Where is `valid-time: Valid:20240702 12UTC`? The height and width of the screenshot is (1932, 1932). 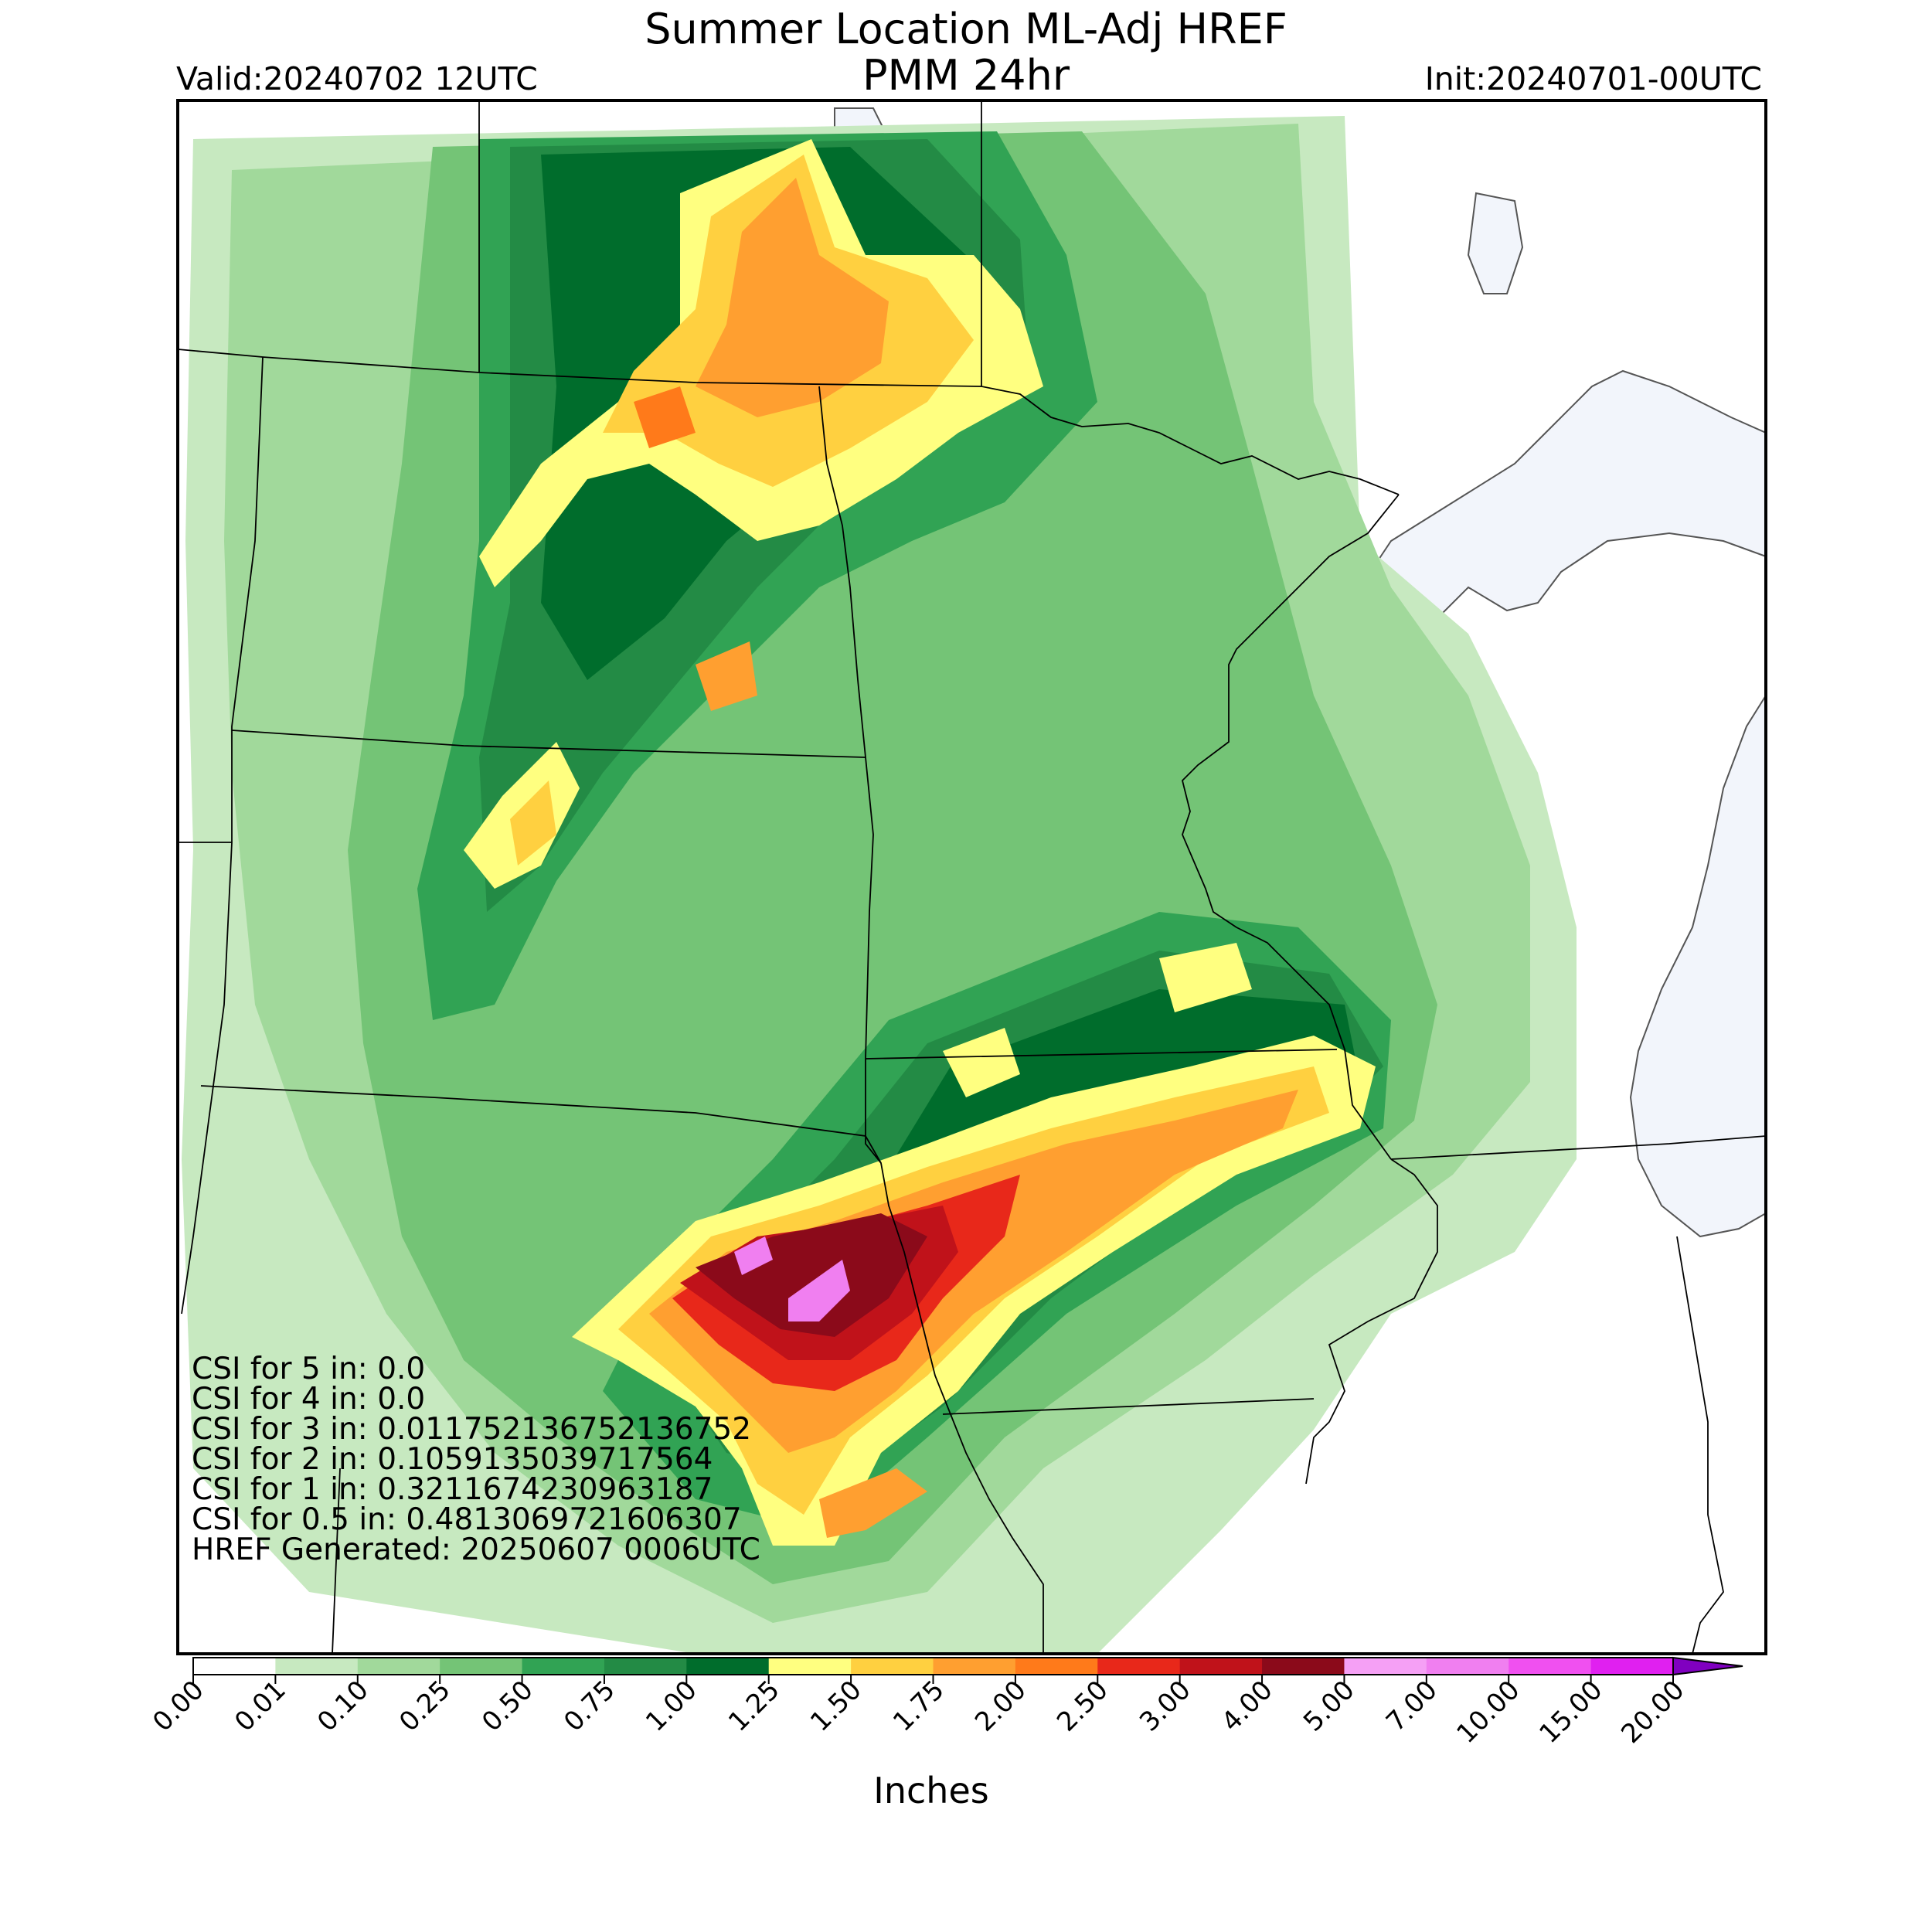
valid-time: Valid:20240702 12UTC is located at coordinates (357, 78).